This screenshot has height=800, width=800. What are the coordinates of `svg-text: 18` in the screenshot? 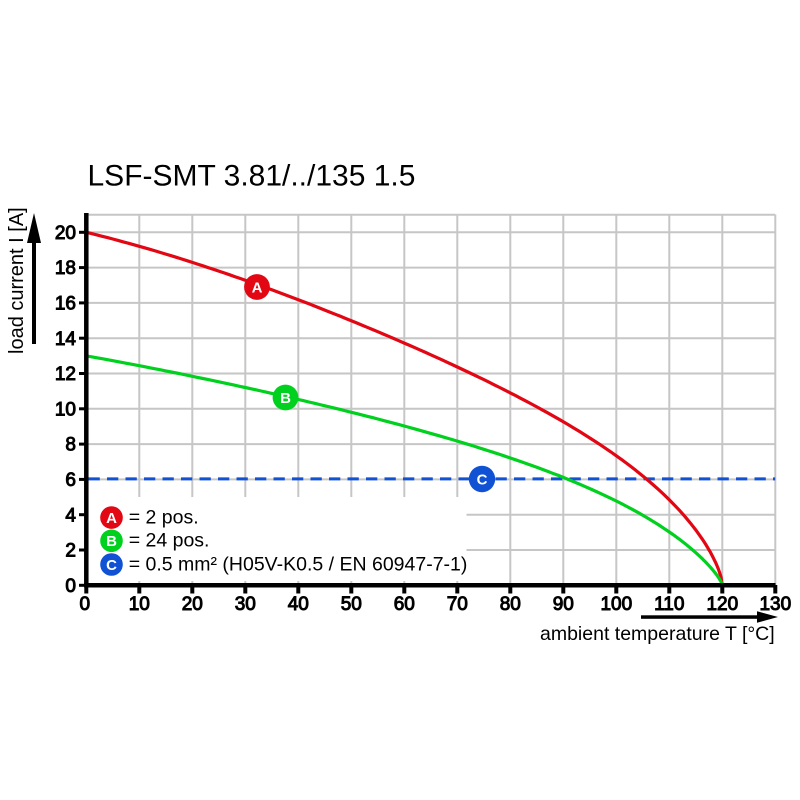 It's located at (65, 268).